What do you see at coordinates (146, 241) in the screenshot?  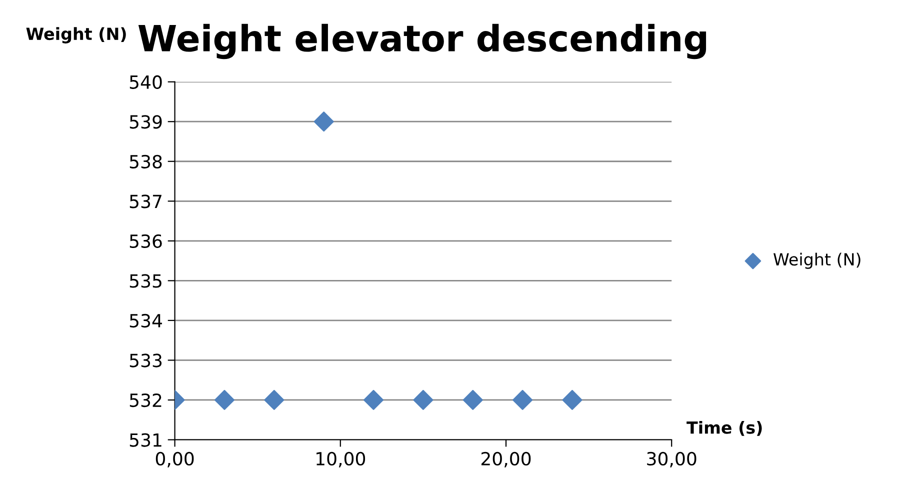 I see `y-tick-label: 536` at bounding box center [146, 241].